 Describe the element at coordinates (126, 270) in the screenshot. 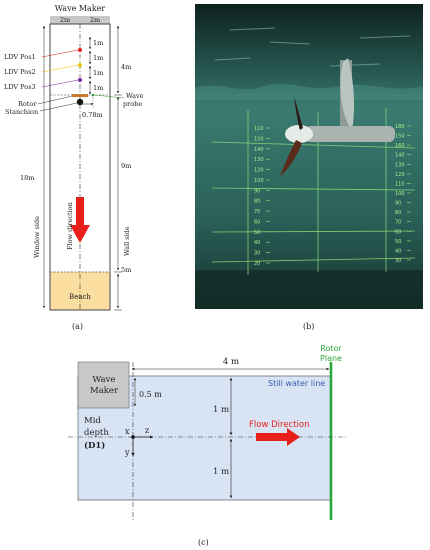

I see `dim-5m-label: 5m` at that location.